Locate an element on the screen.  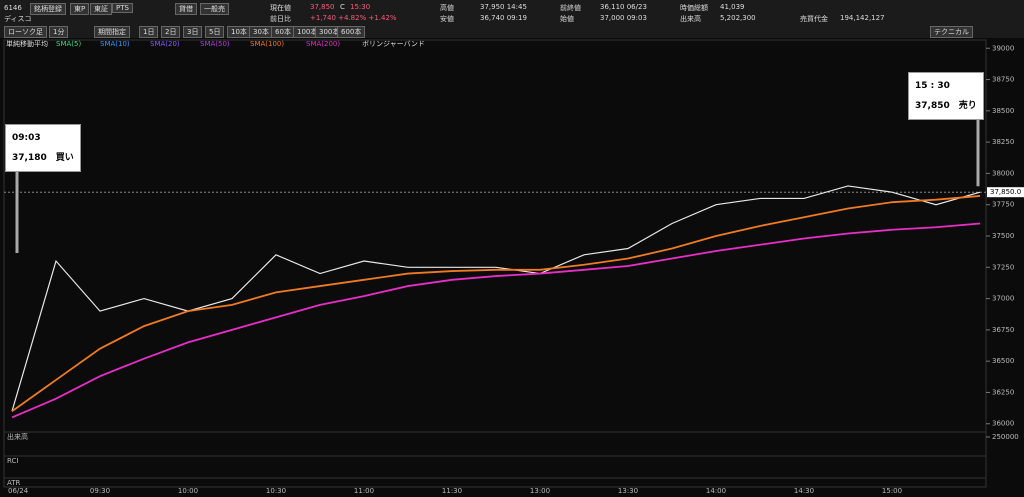
current-price-label: 37,850.0 is located at coordinates (1005, 192).